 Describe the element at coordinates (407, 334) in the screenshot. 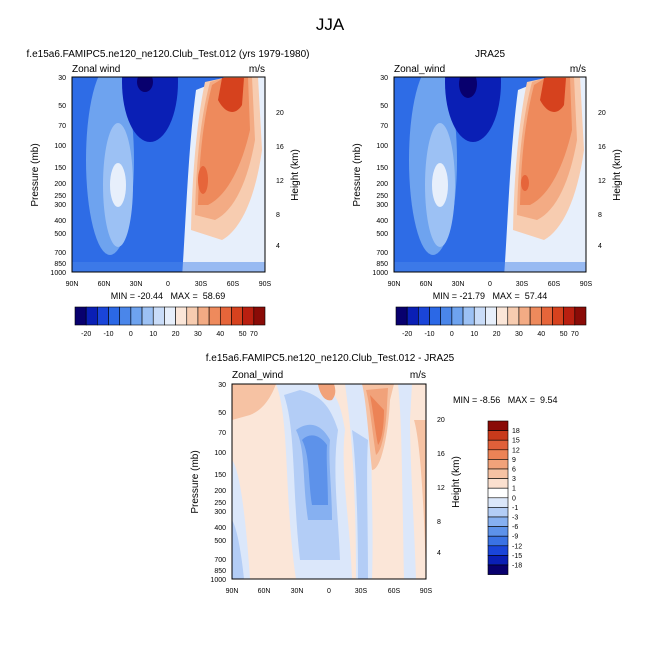

I see `colorbar-label: -20` at that location.